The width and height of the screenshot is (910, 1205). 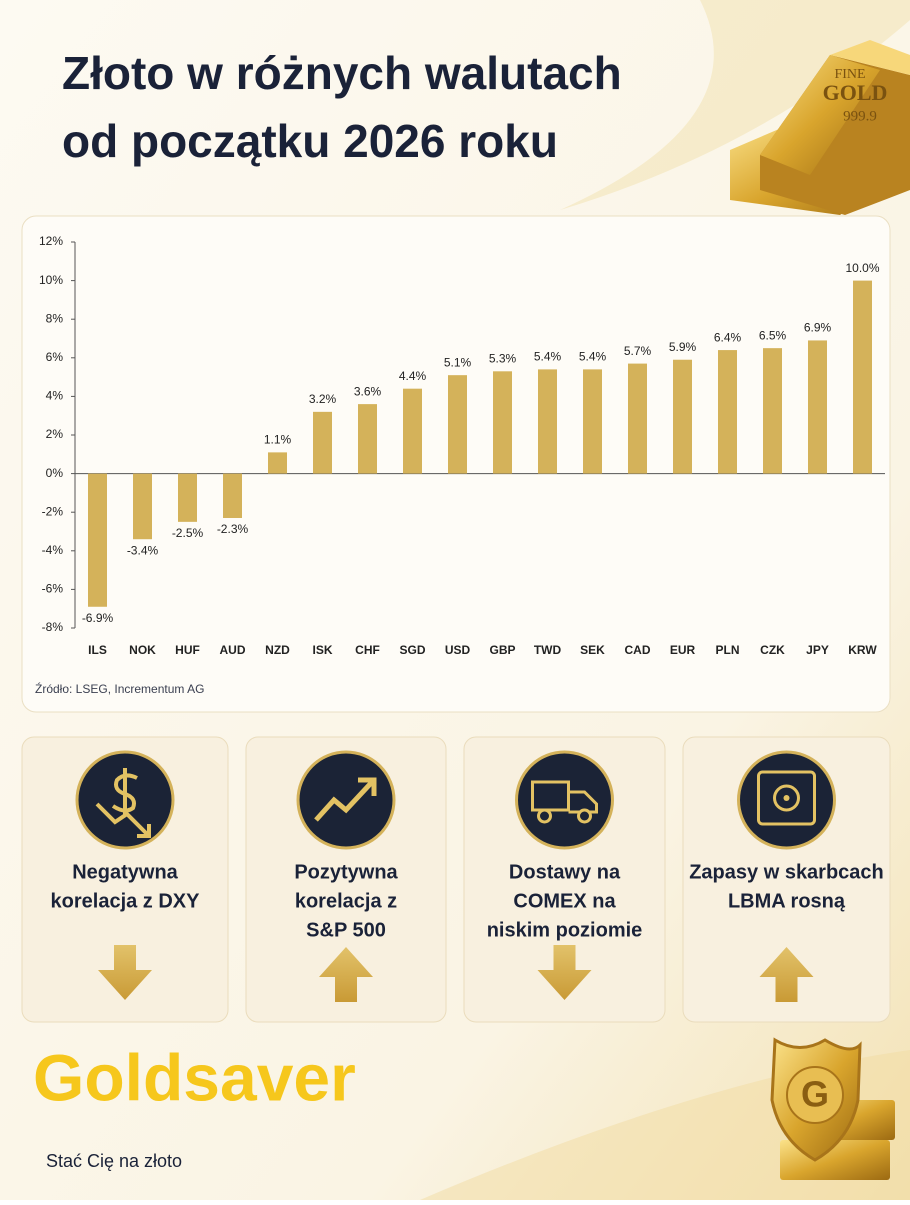 I want to click on value-label: -3.4%, so click(x=143, y=550).